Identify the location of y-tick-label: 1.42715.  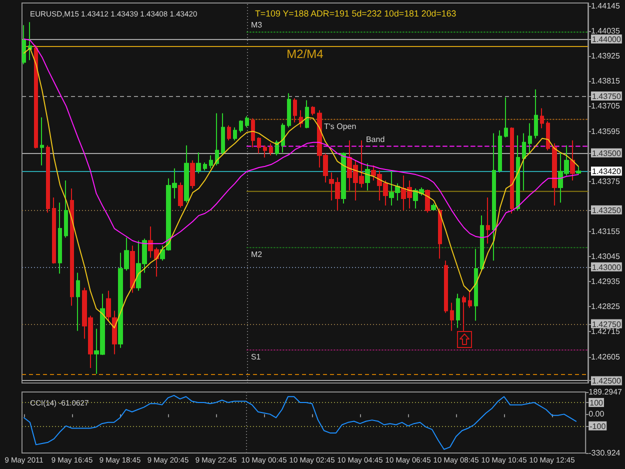
(605, 331).